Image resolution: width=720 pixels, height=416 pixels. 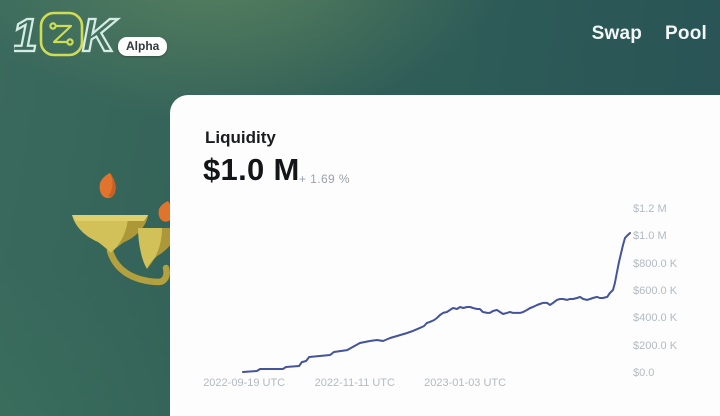 I want to click on logo: 1 K Alpha, so click(x=99, y=36).